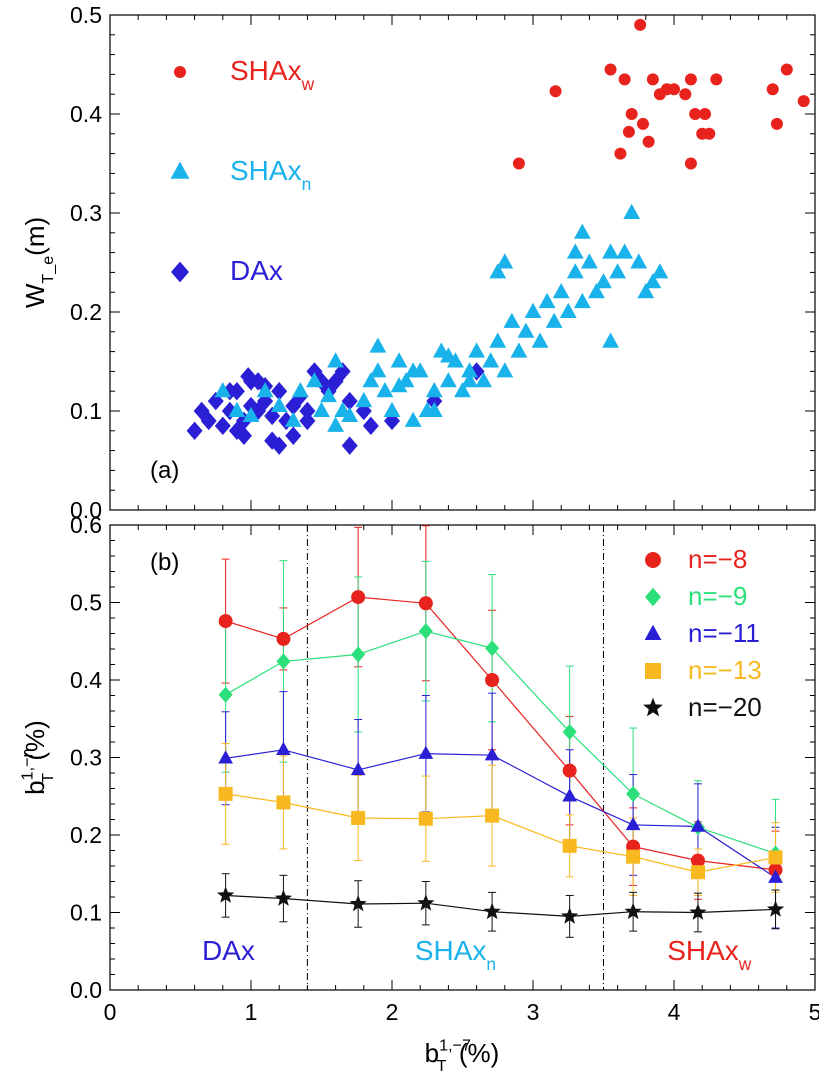 Image resolution: width=819 pixels, height=1077 pixels. Describe the element at coordinates (86, 510) in the screenshot. I see `y-tick-label: 0.0` at that location.